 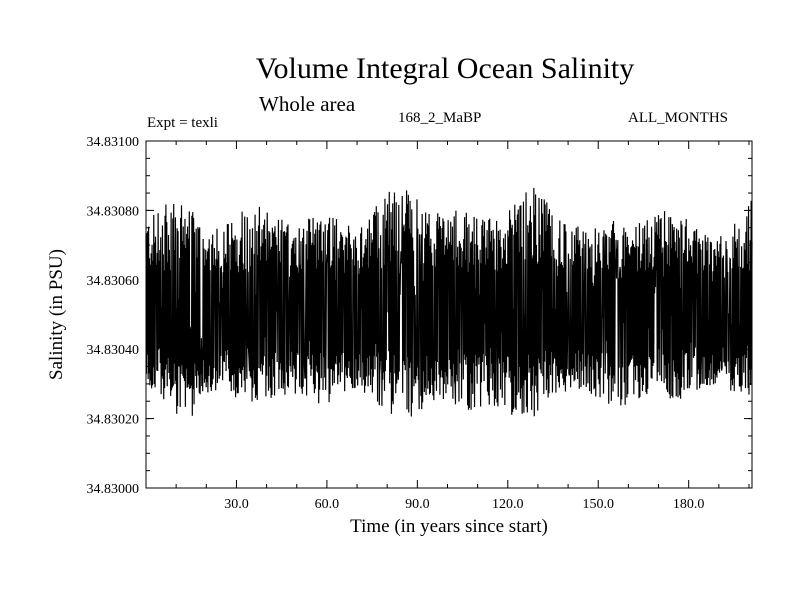 What do you see at coordinates (236, 504) in the screenshot?
I see `x-tick-label: 30.0` at bounding box center [236, 504].